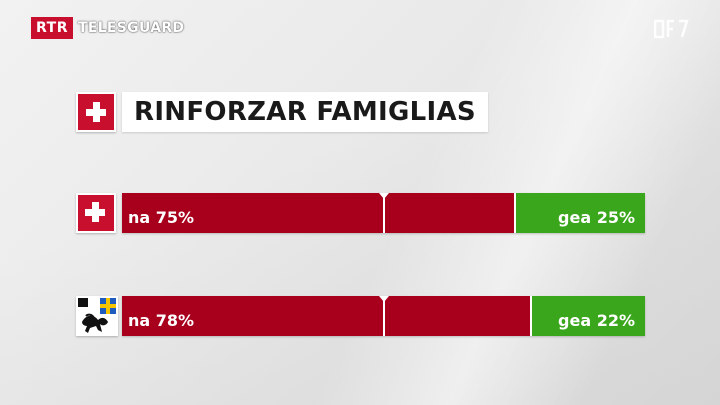  Describe the element at coordinates (596, 217) in the screenshot. I see `data-label-yes-vote: gea 25%` at that location.